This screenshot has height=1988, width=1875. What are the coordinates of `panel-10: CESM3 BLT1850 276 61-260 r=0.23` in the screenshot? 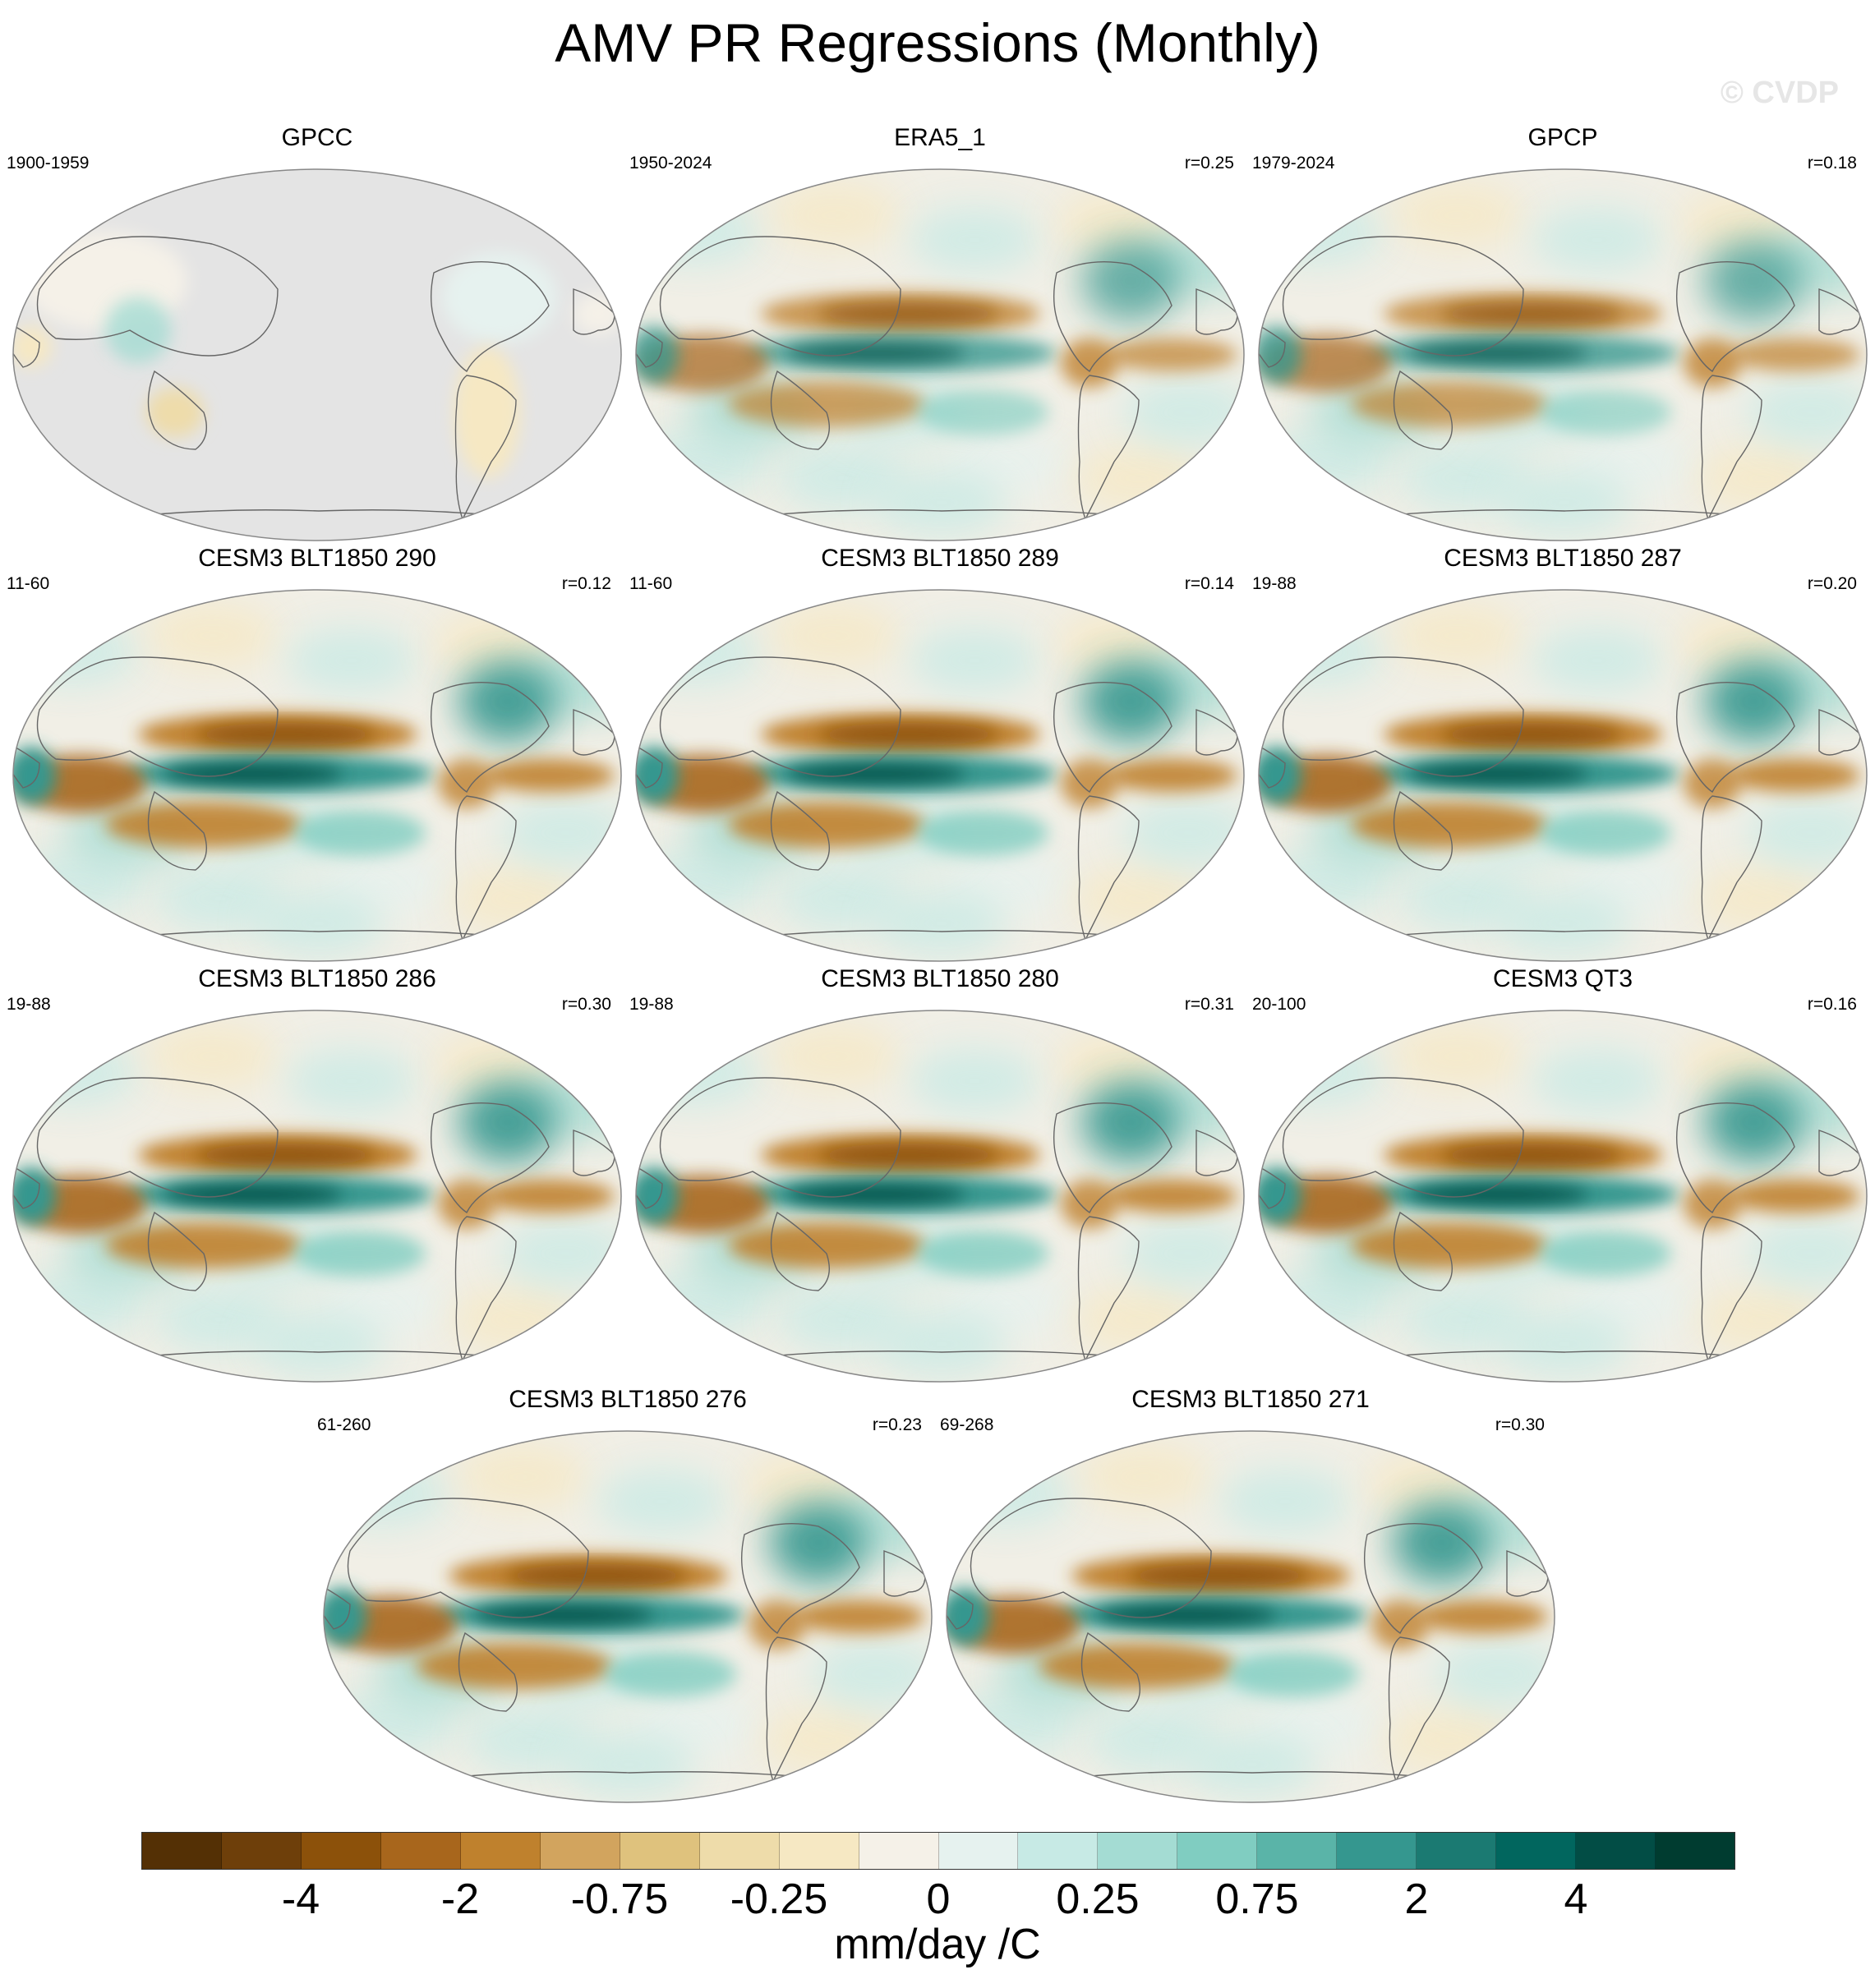 It's located at (627, 1597).